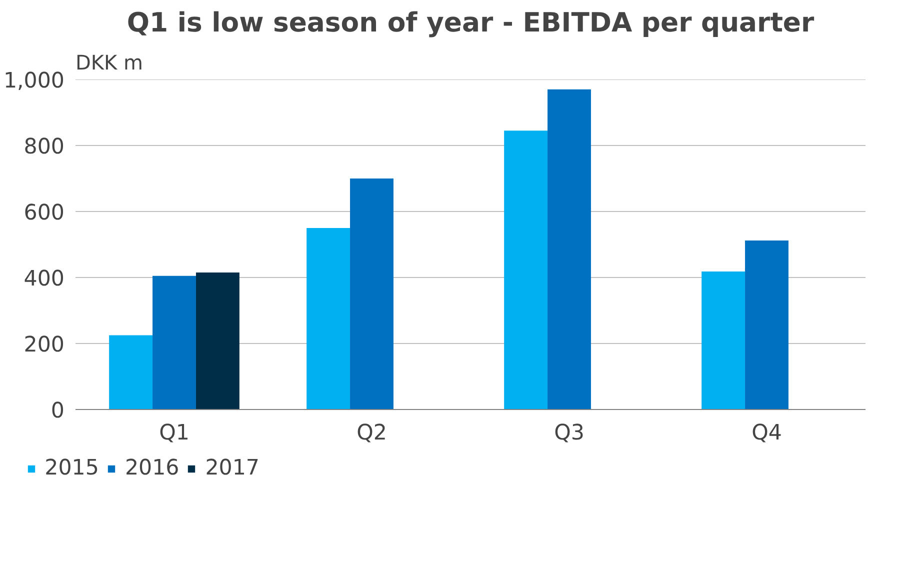 This screenshot has height=566, width=917. Describe the element at coordinates (57, 411) in the screenshot. I see `y-tick-label: 0` at that location.